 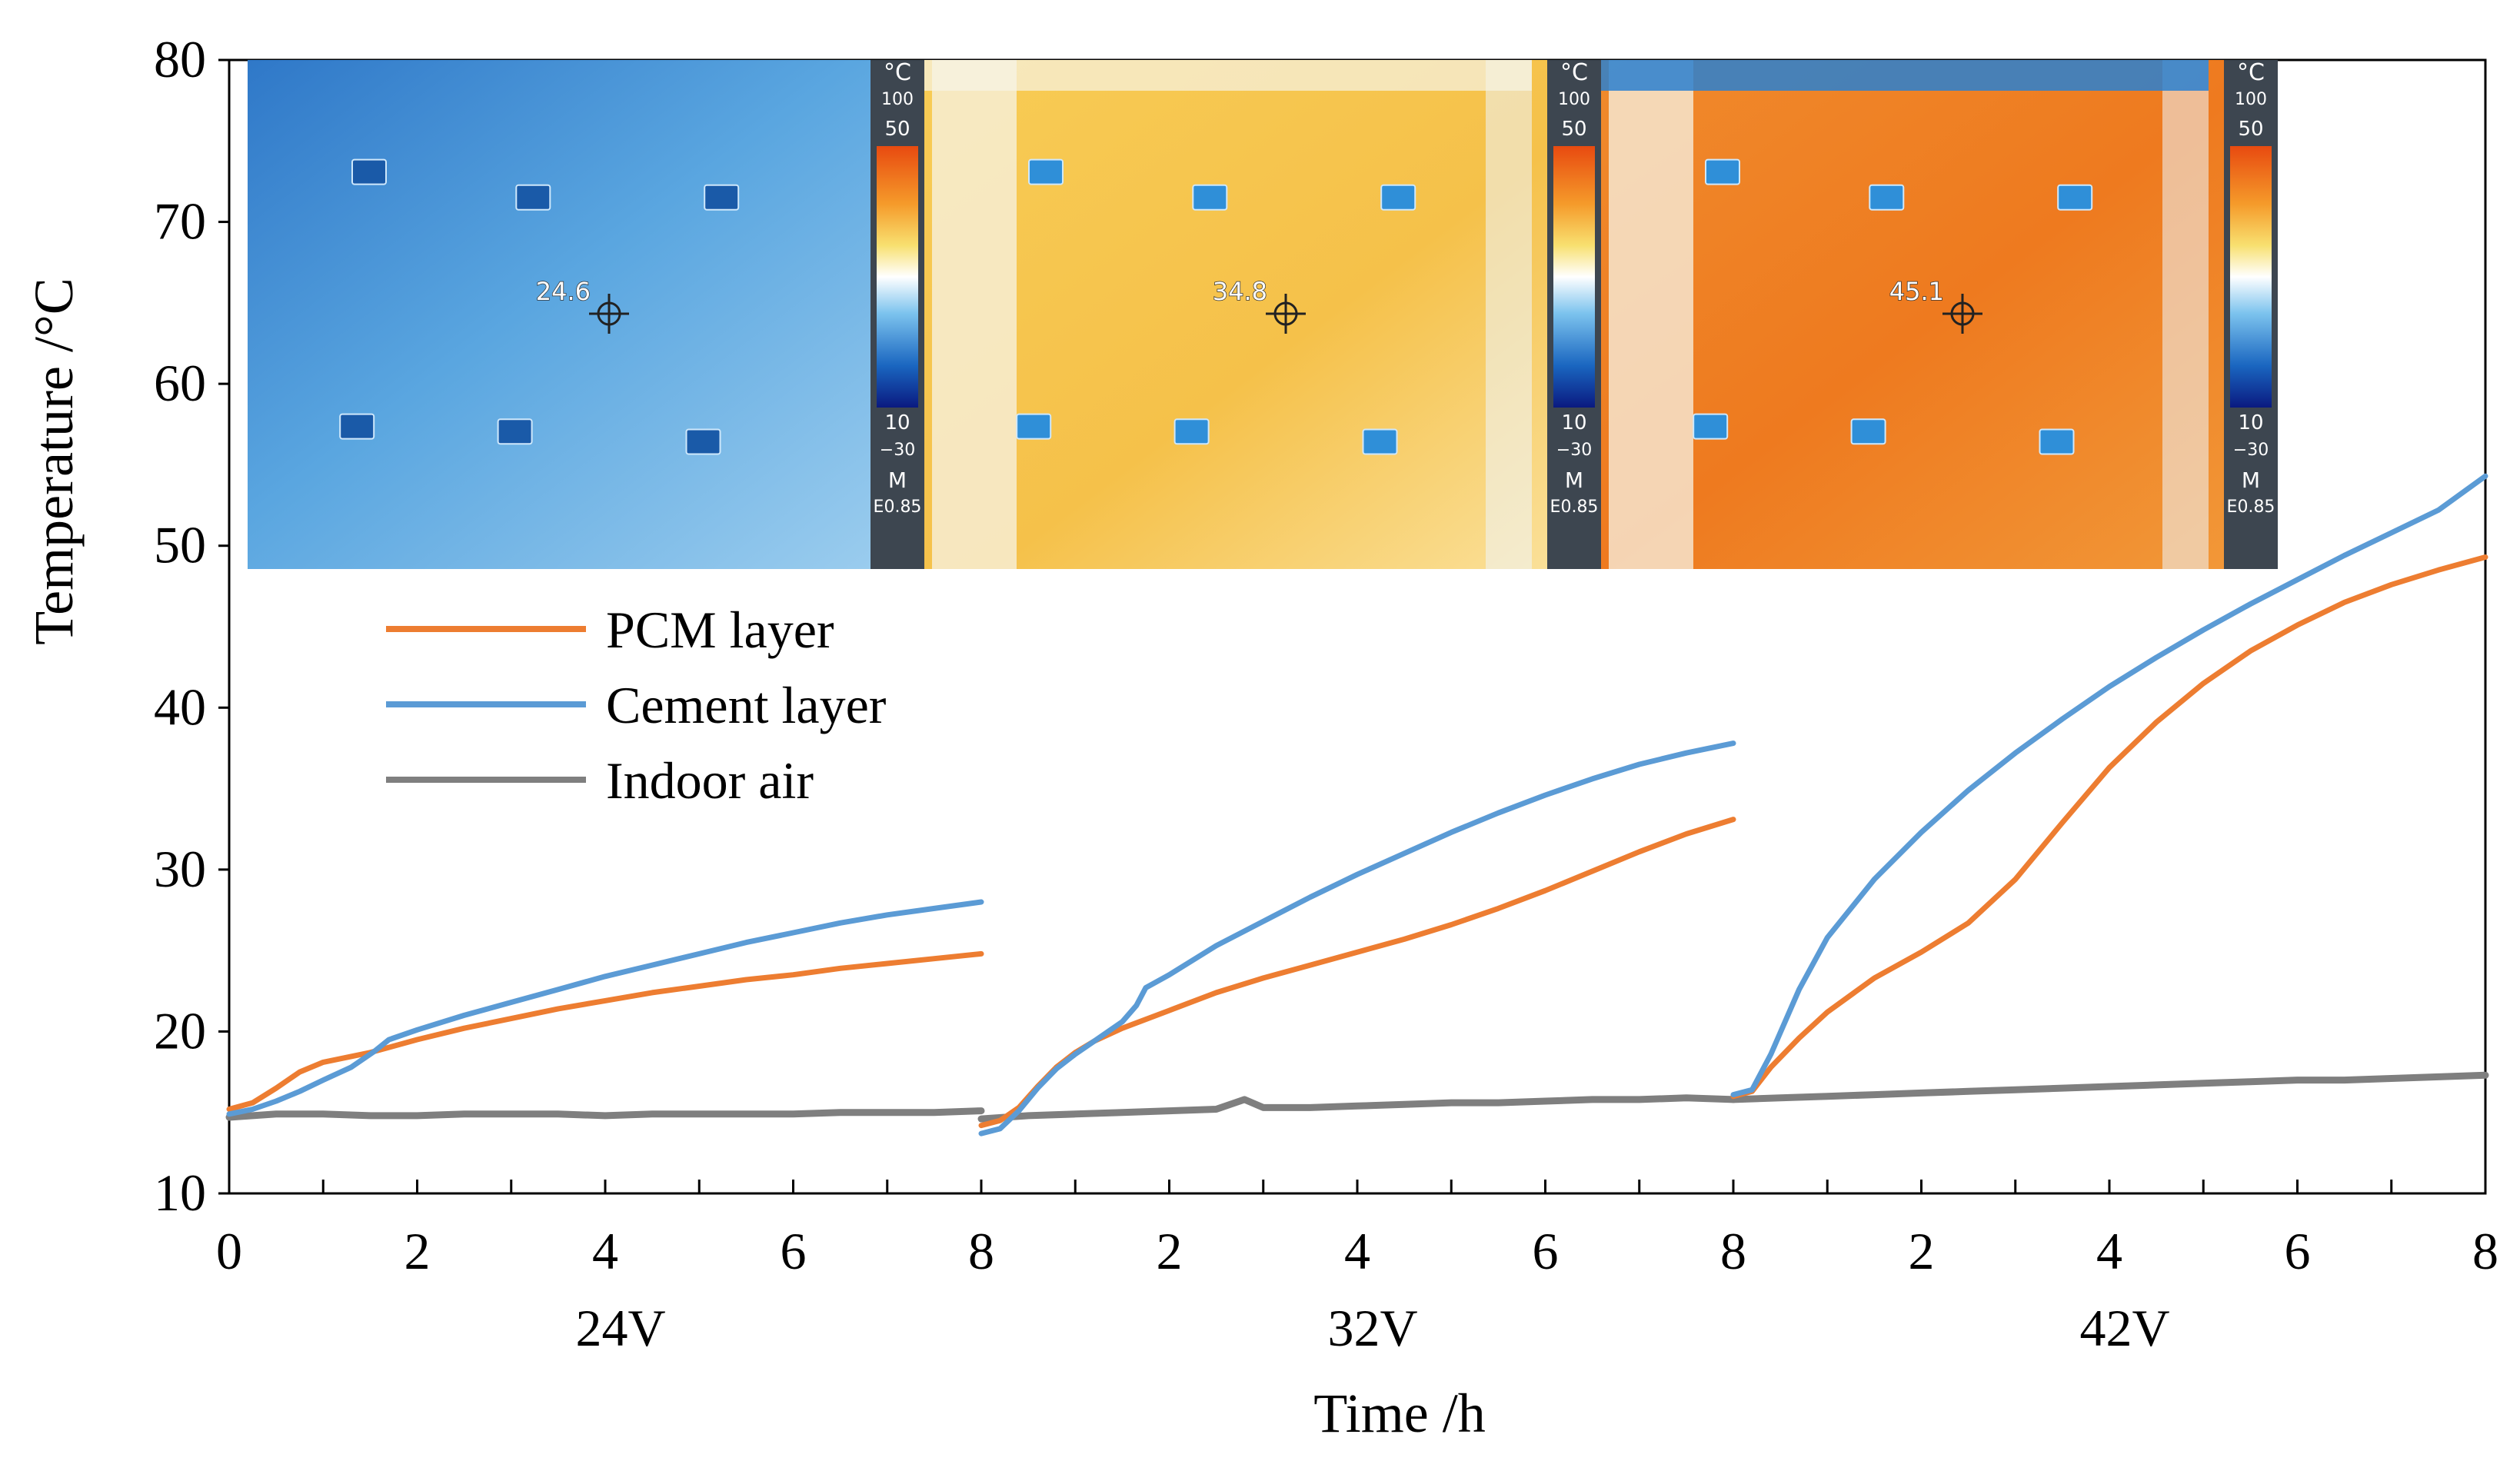 I want to click on panel-label: 42V, so click(x=2124, y=1328).